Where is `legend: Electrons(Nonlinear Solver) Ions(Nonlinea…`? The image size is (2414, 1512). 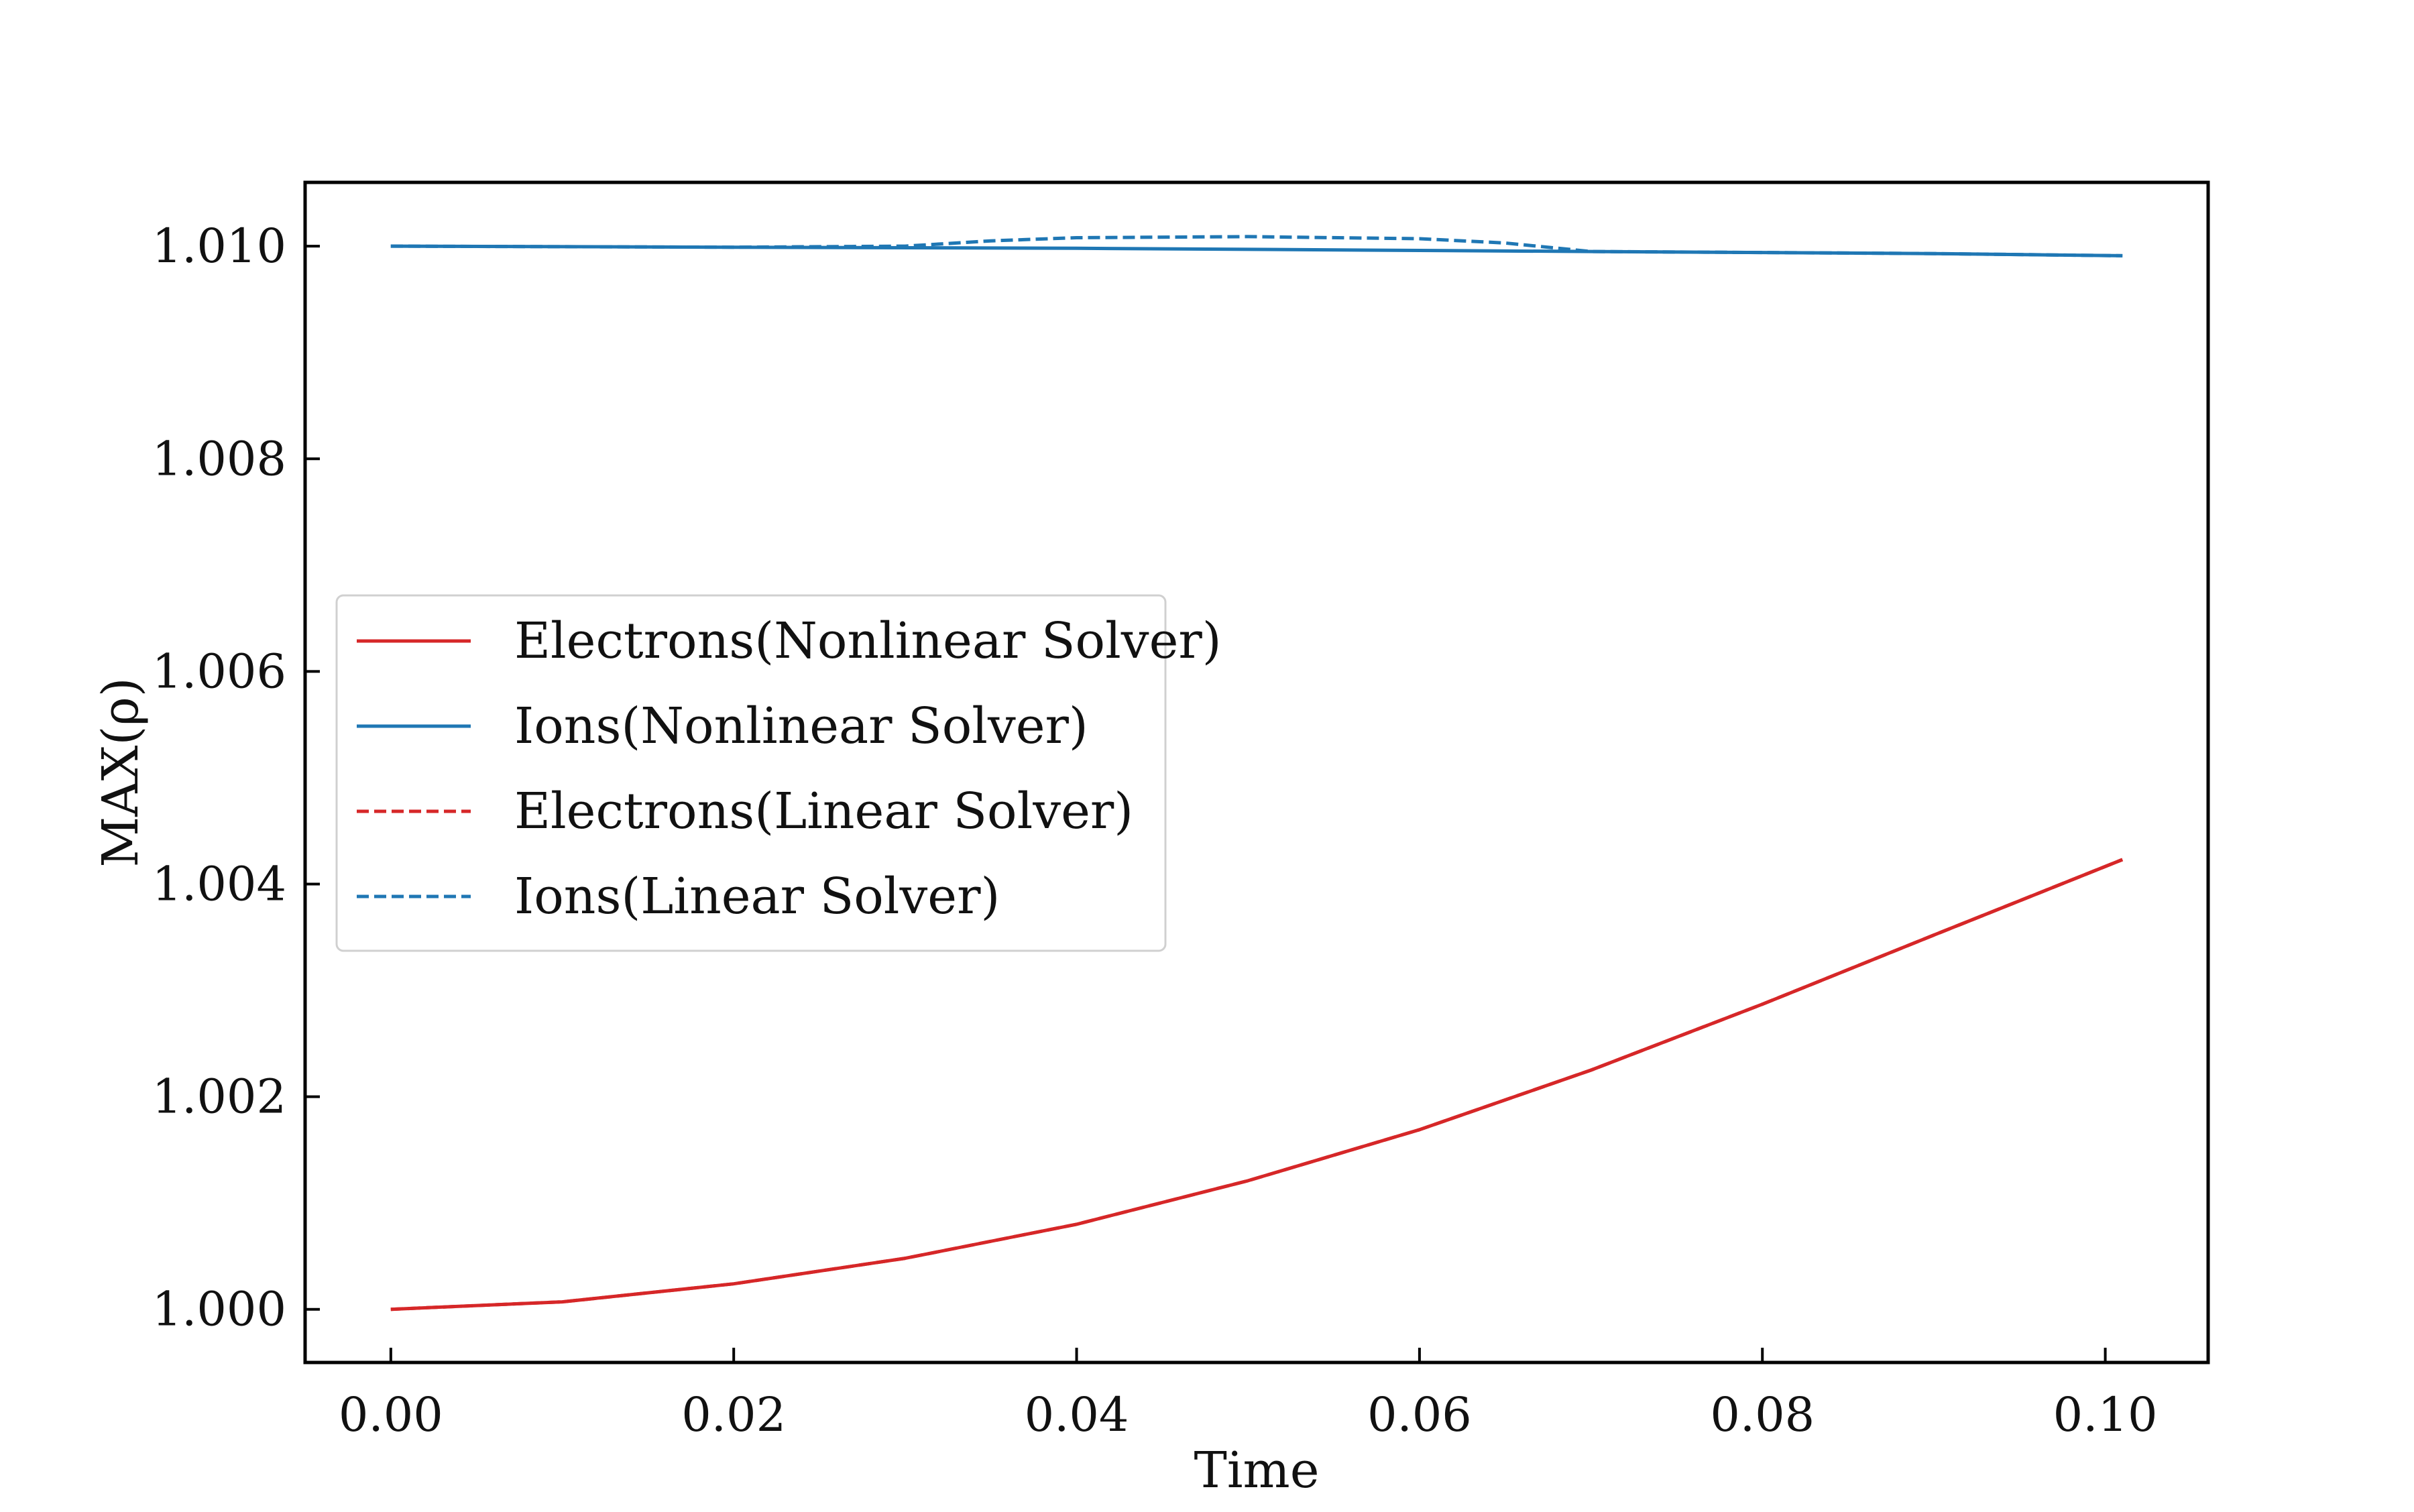 legend: Electrons(Nonlinear Solver) Ions(Nonlinea… is located at coordinates (778, 773).